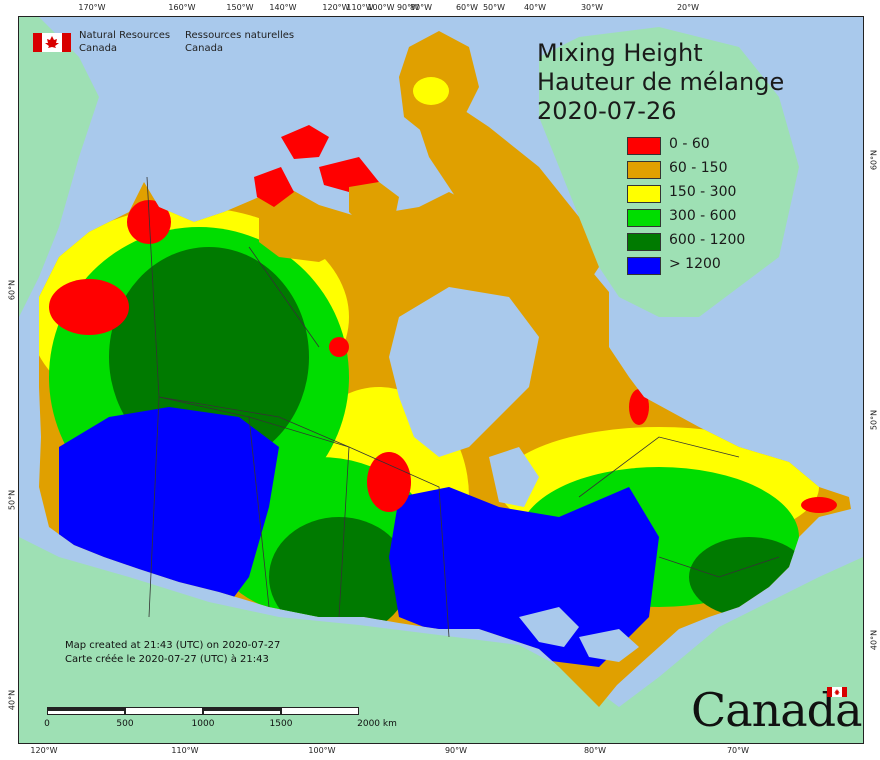  What do you see at coordinates (421, 7) in the screenshot?
I see `tick-top: 80°W` at bounding box center [421, 7].